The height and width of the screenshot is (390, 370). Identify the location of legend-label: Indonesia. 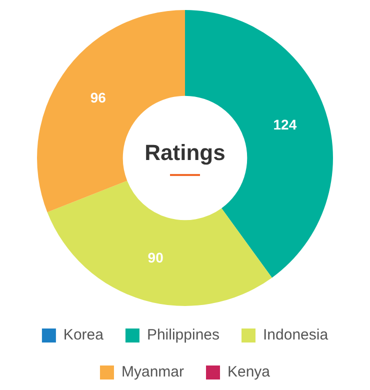
(296, 335).